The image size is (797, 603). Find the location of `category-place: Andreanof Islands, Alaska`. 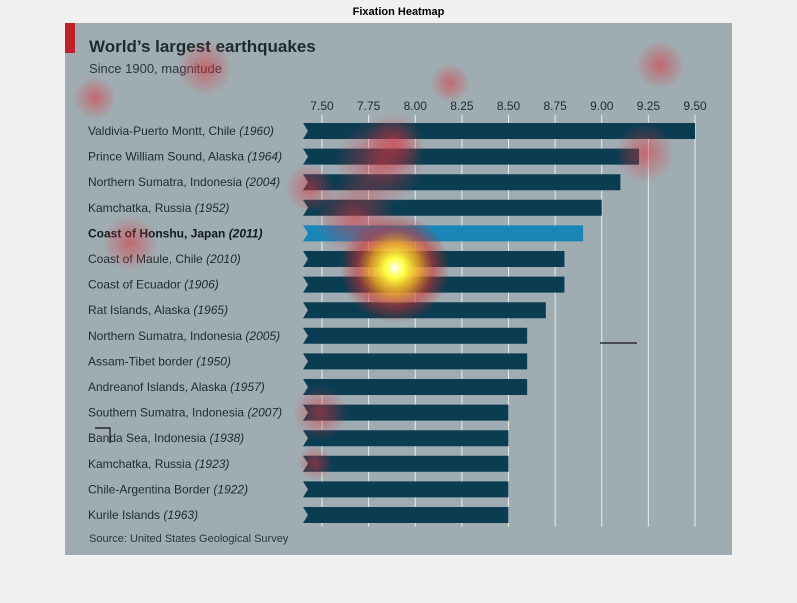

category-place: Andreanof Islands, Alaska is located at coordinates (159, 387).